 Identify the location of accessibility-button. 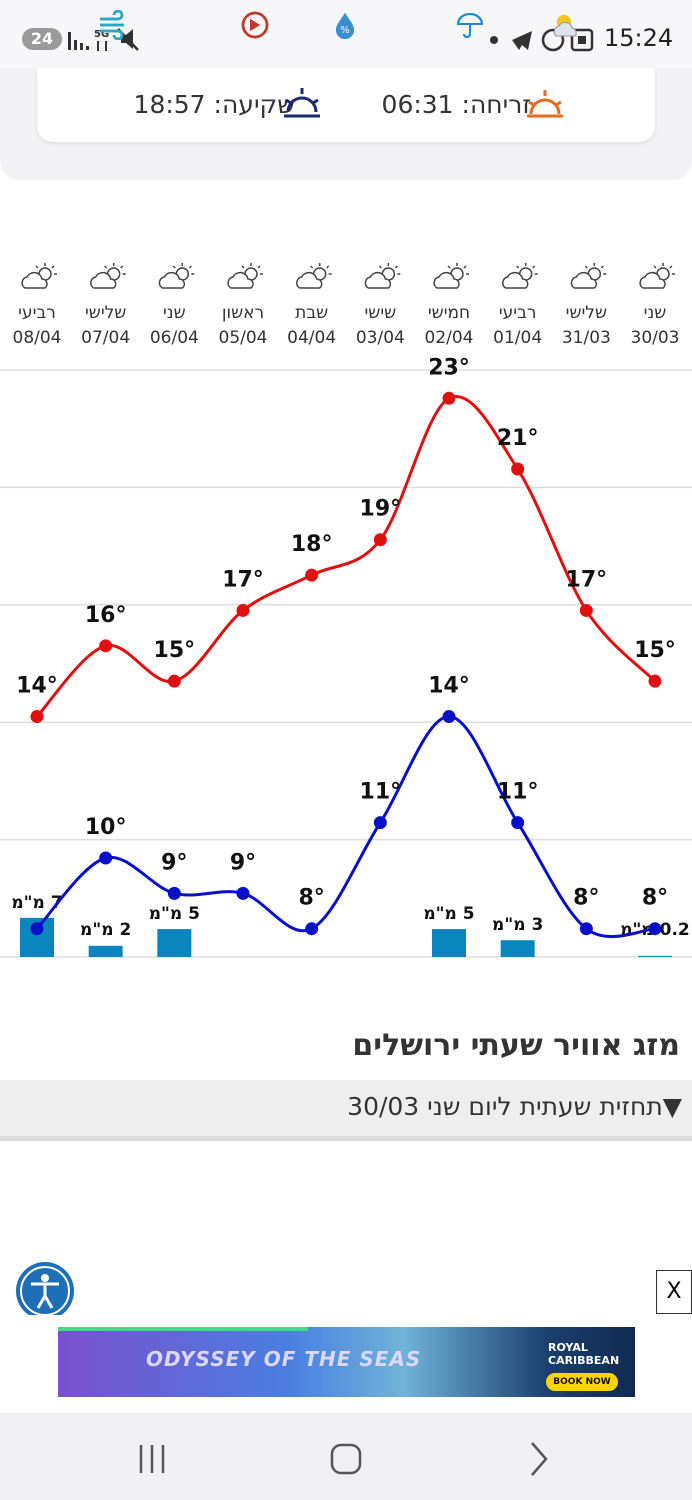
(45, 1291).